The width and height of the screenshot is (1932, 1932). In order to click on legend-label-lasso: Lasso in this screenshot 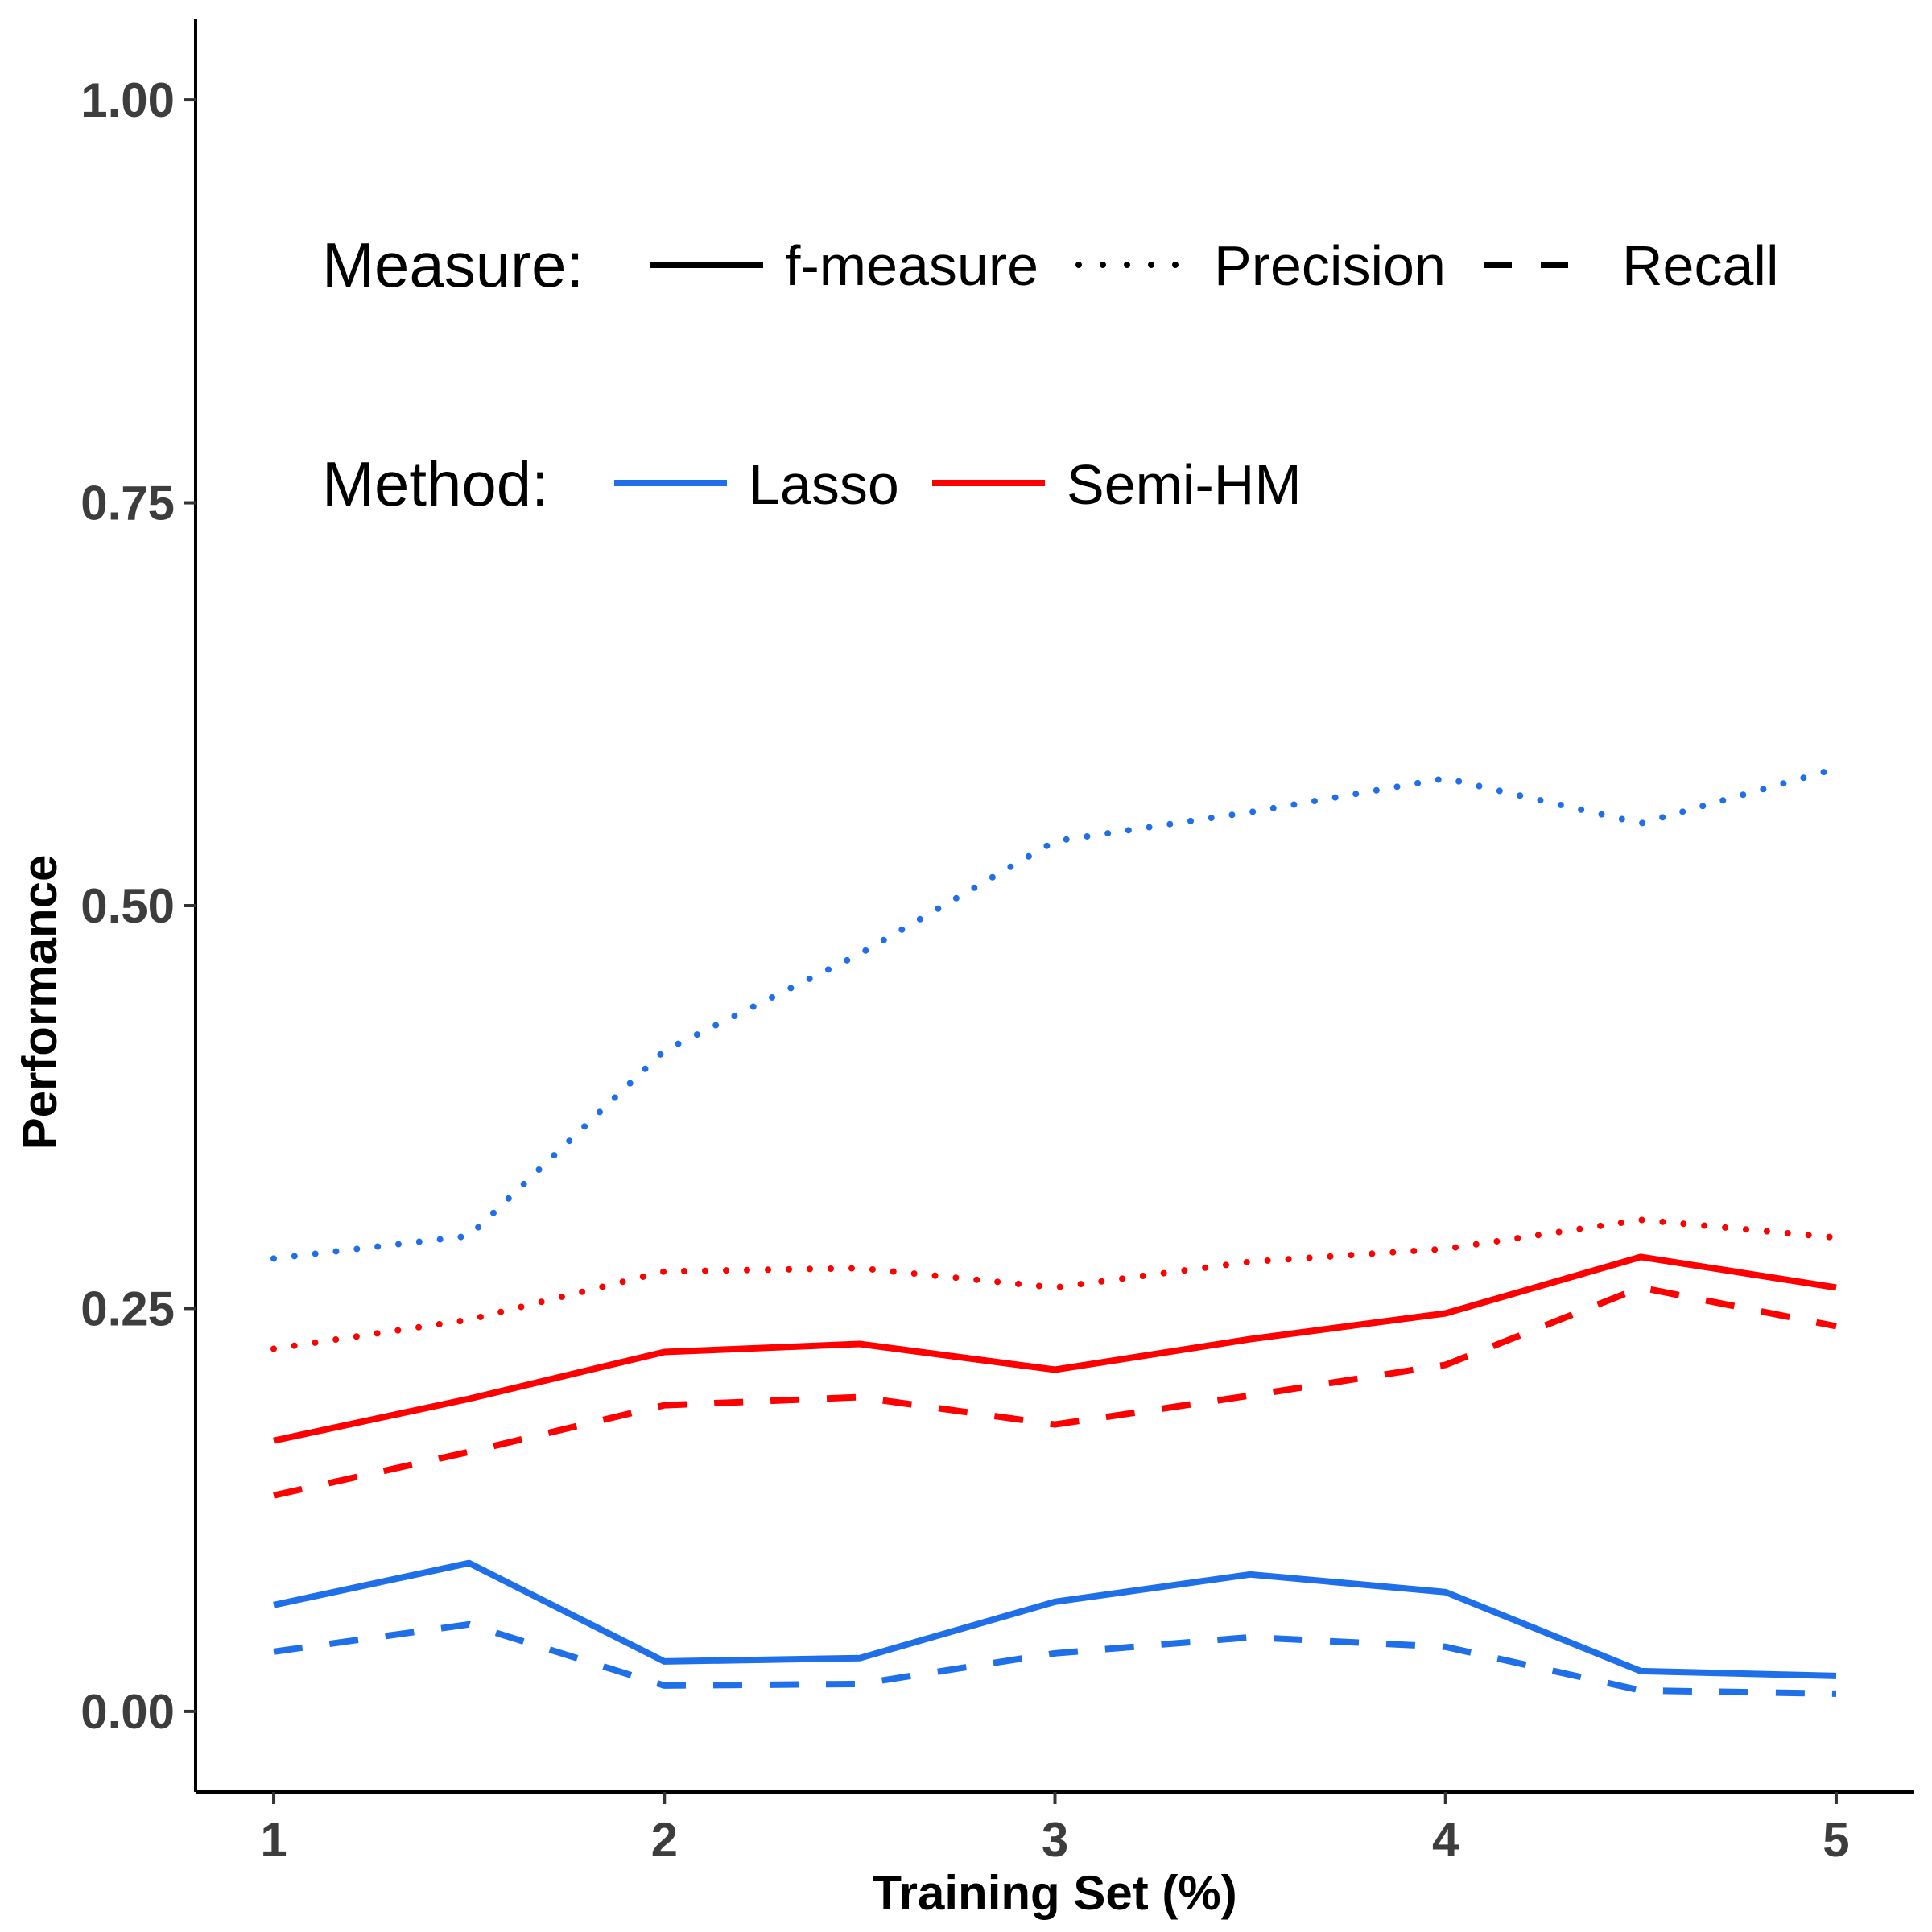, I will do `click(824, 484)`.